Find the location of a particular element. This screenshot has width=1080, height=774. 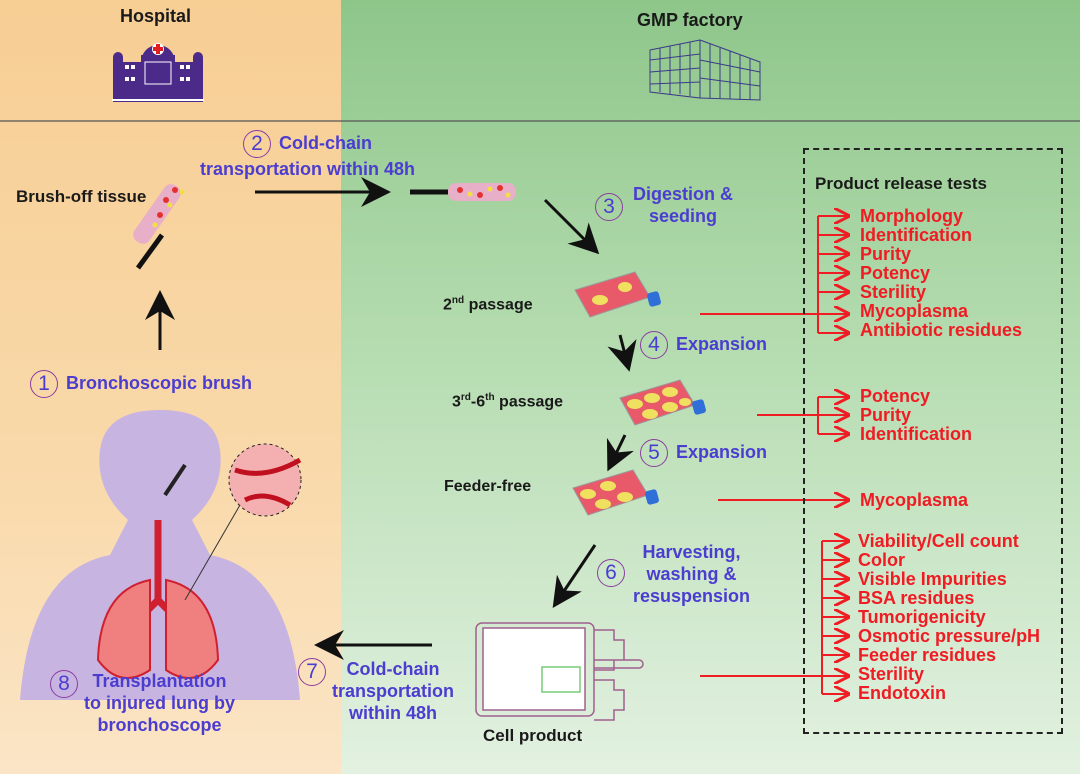

hospital-heading: Hospital is located at coordinates (156, 16).